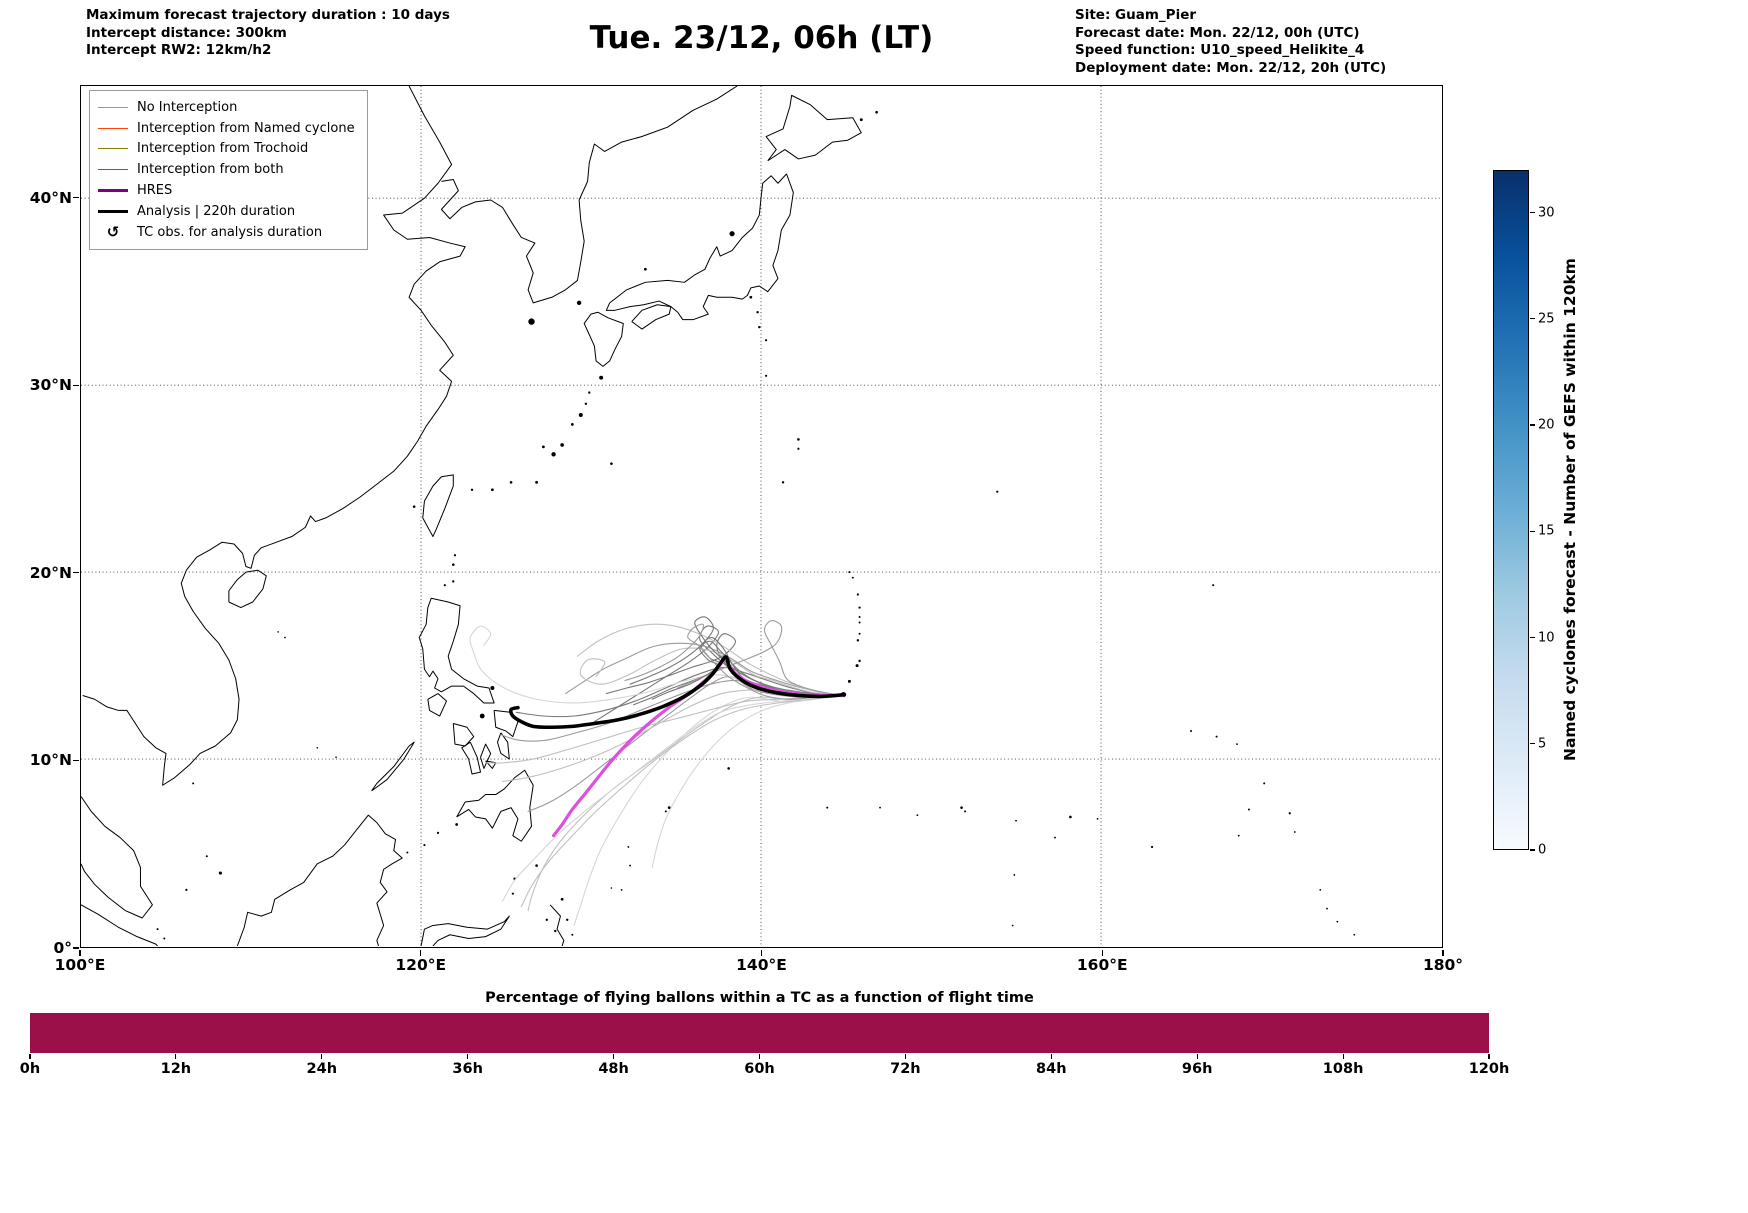 The height and width of the screenshot is (1213, 1748). Describe the element at coordinates (1197, 1069) in the screenshot. I see `bottom-tick-label: 96h` at that location.